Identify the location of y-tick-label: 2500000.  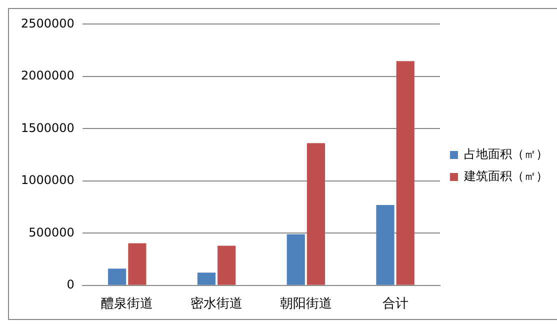
(47, 23).